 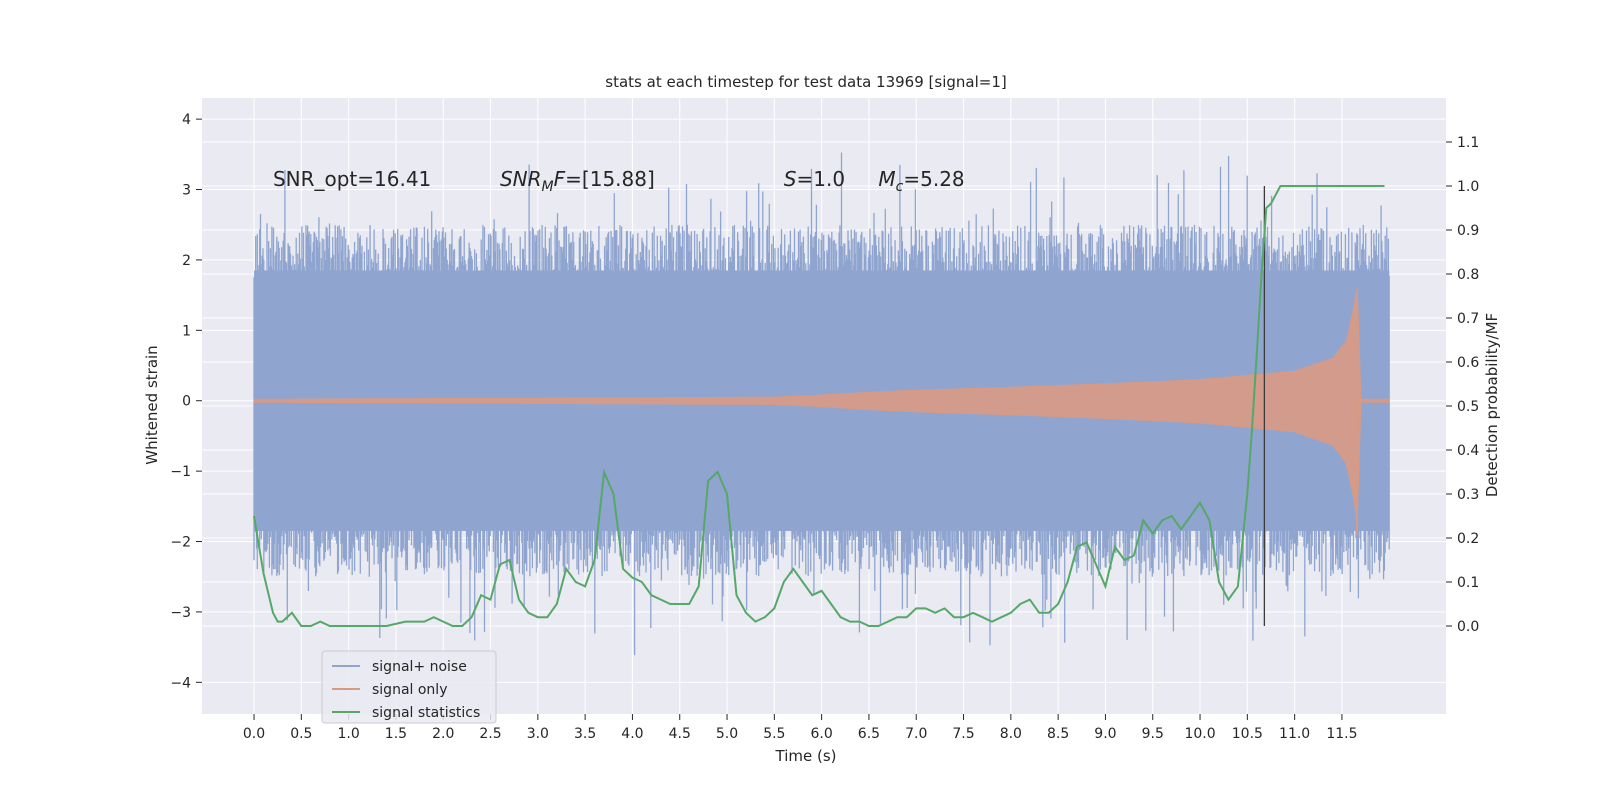 What do you see at coordinates (1105, 734) in the screenshot?
I see `x-tick-label: 9.0` at bounding box center [1105, 734].